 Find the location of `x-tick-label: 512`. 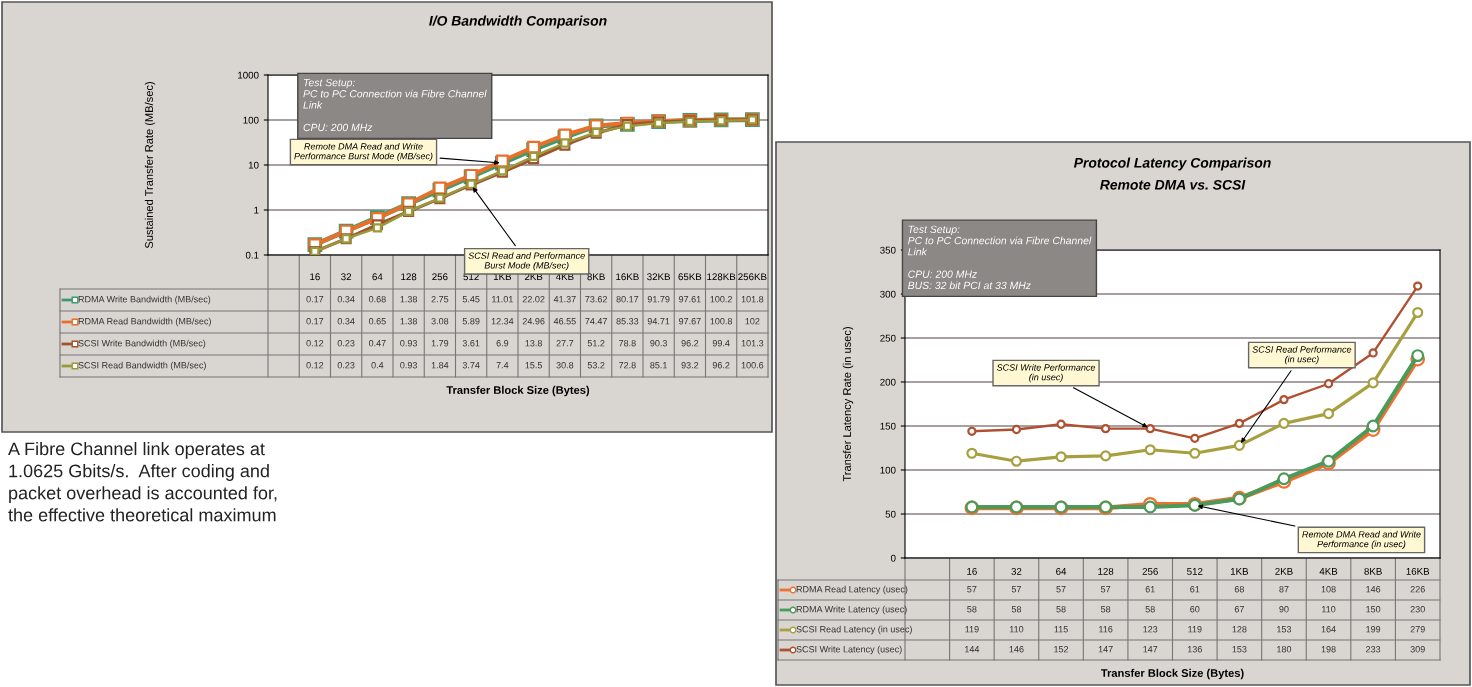

x-tick-label: 512 is located at coordinates (1195, 571).